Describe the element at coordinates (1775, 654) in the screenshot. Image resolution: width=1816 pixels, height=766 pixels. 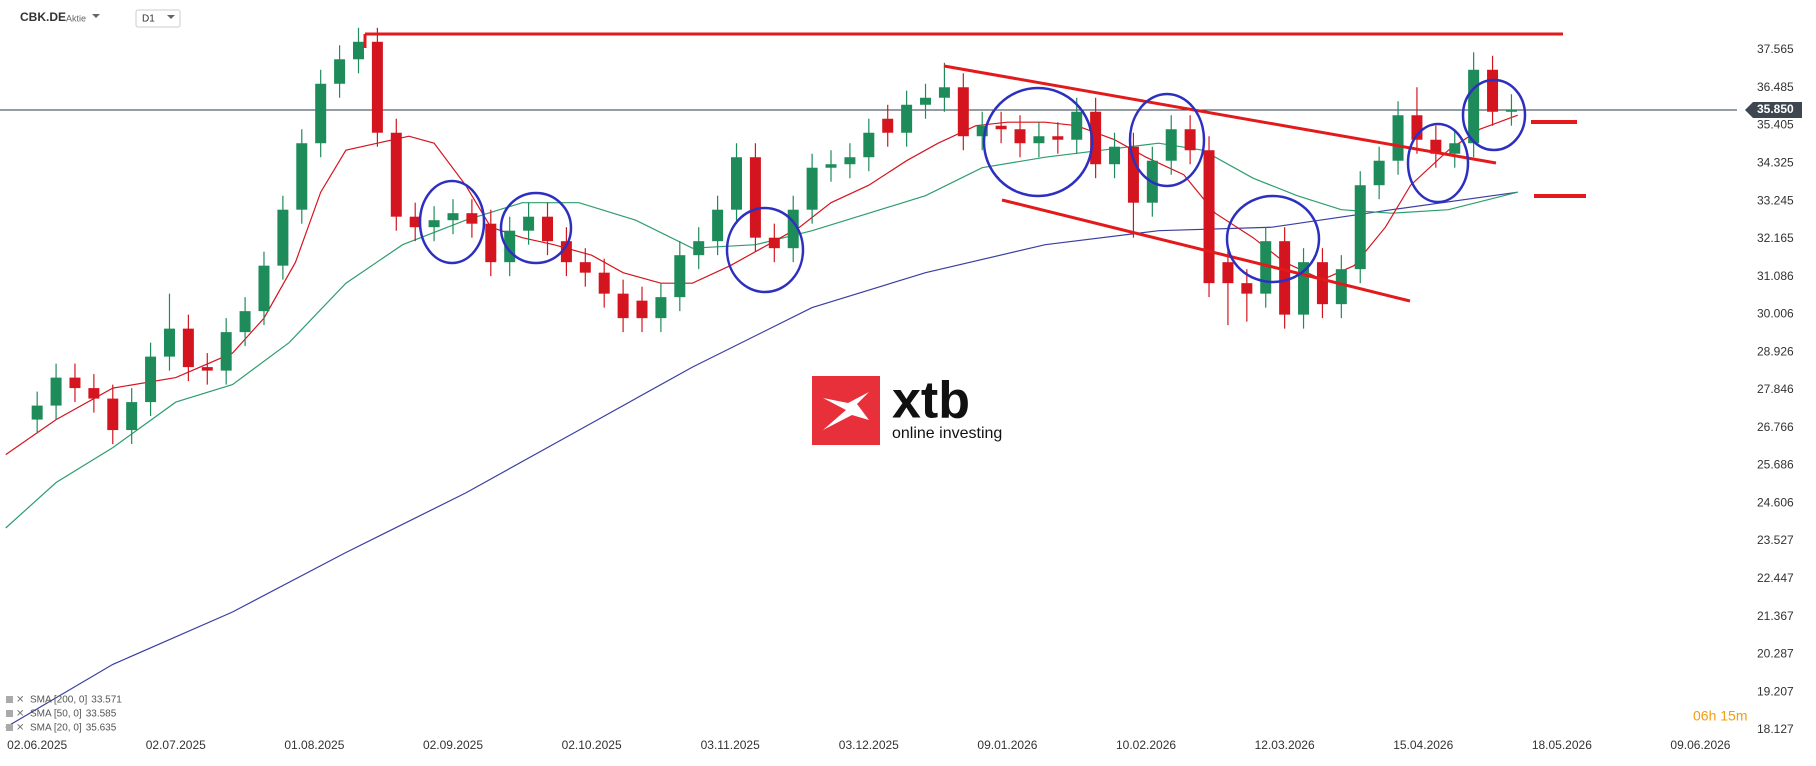
I see `y-tick-label: 20.287` at that location.